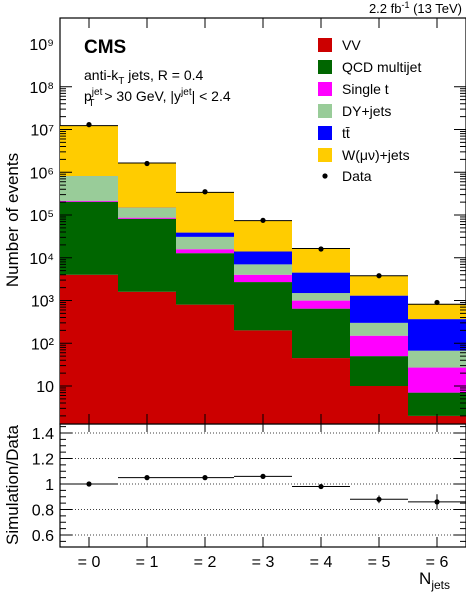 This screenshot has height=603, width=466. I want to click on y-tick-label: 10⁵, so click(42, 216).